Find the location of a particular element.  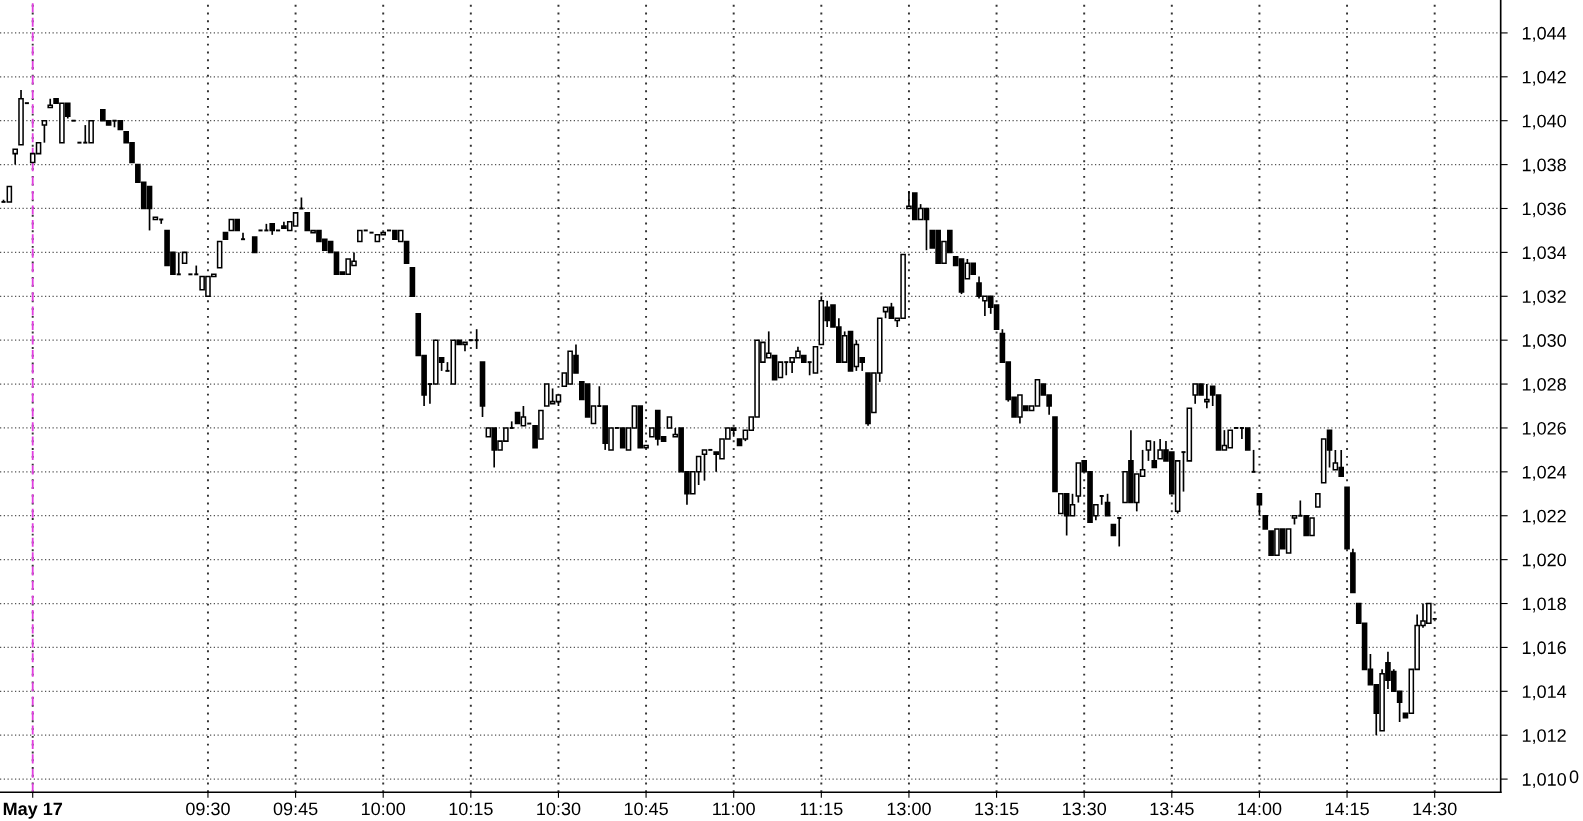

x-tick-label: 13:30 is located at coordinates (1084, 809).